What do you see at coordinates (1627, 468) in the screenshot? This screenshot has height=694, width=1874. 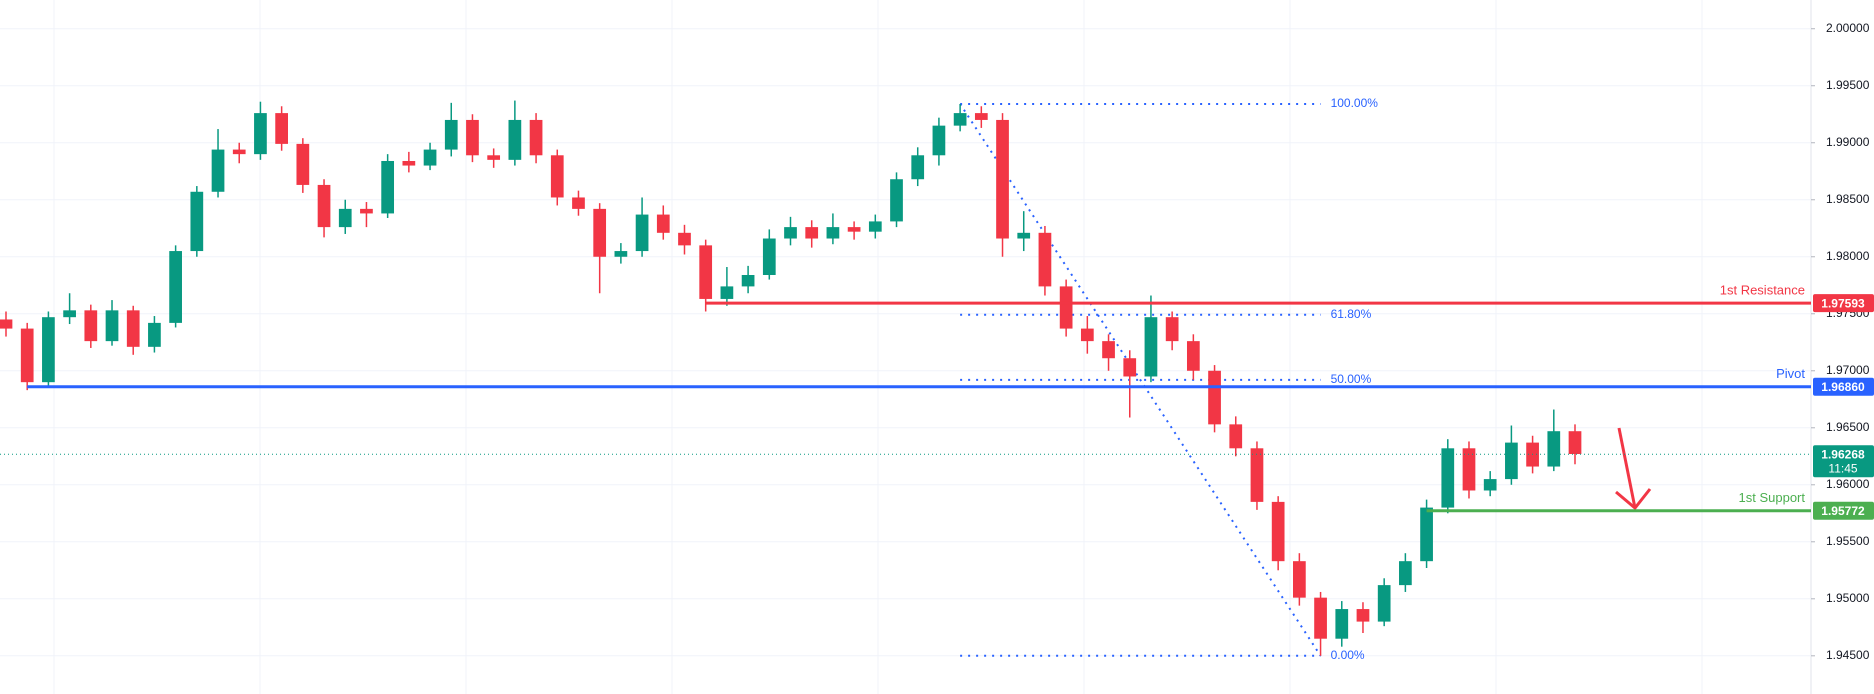 I see `arrow-shaft` at bounding box center [1627, 468].